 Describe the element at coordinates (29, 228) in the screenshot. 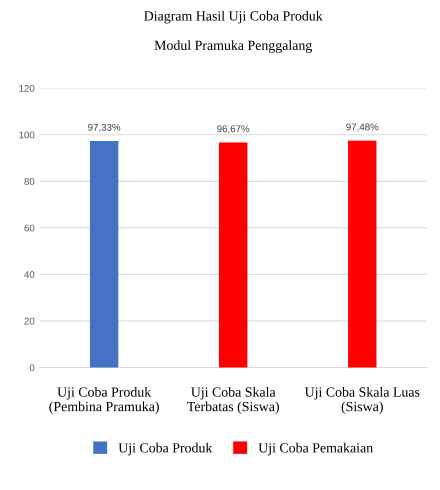

I see `y-tick-label: 60` at that location.